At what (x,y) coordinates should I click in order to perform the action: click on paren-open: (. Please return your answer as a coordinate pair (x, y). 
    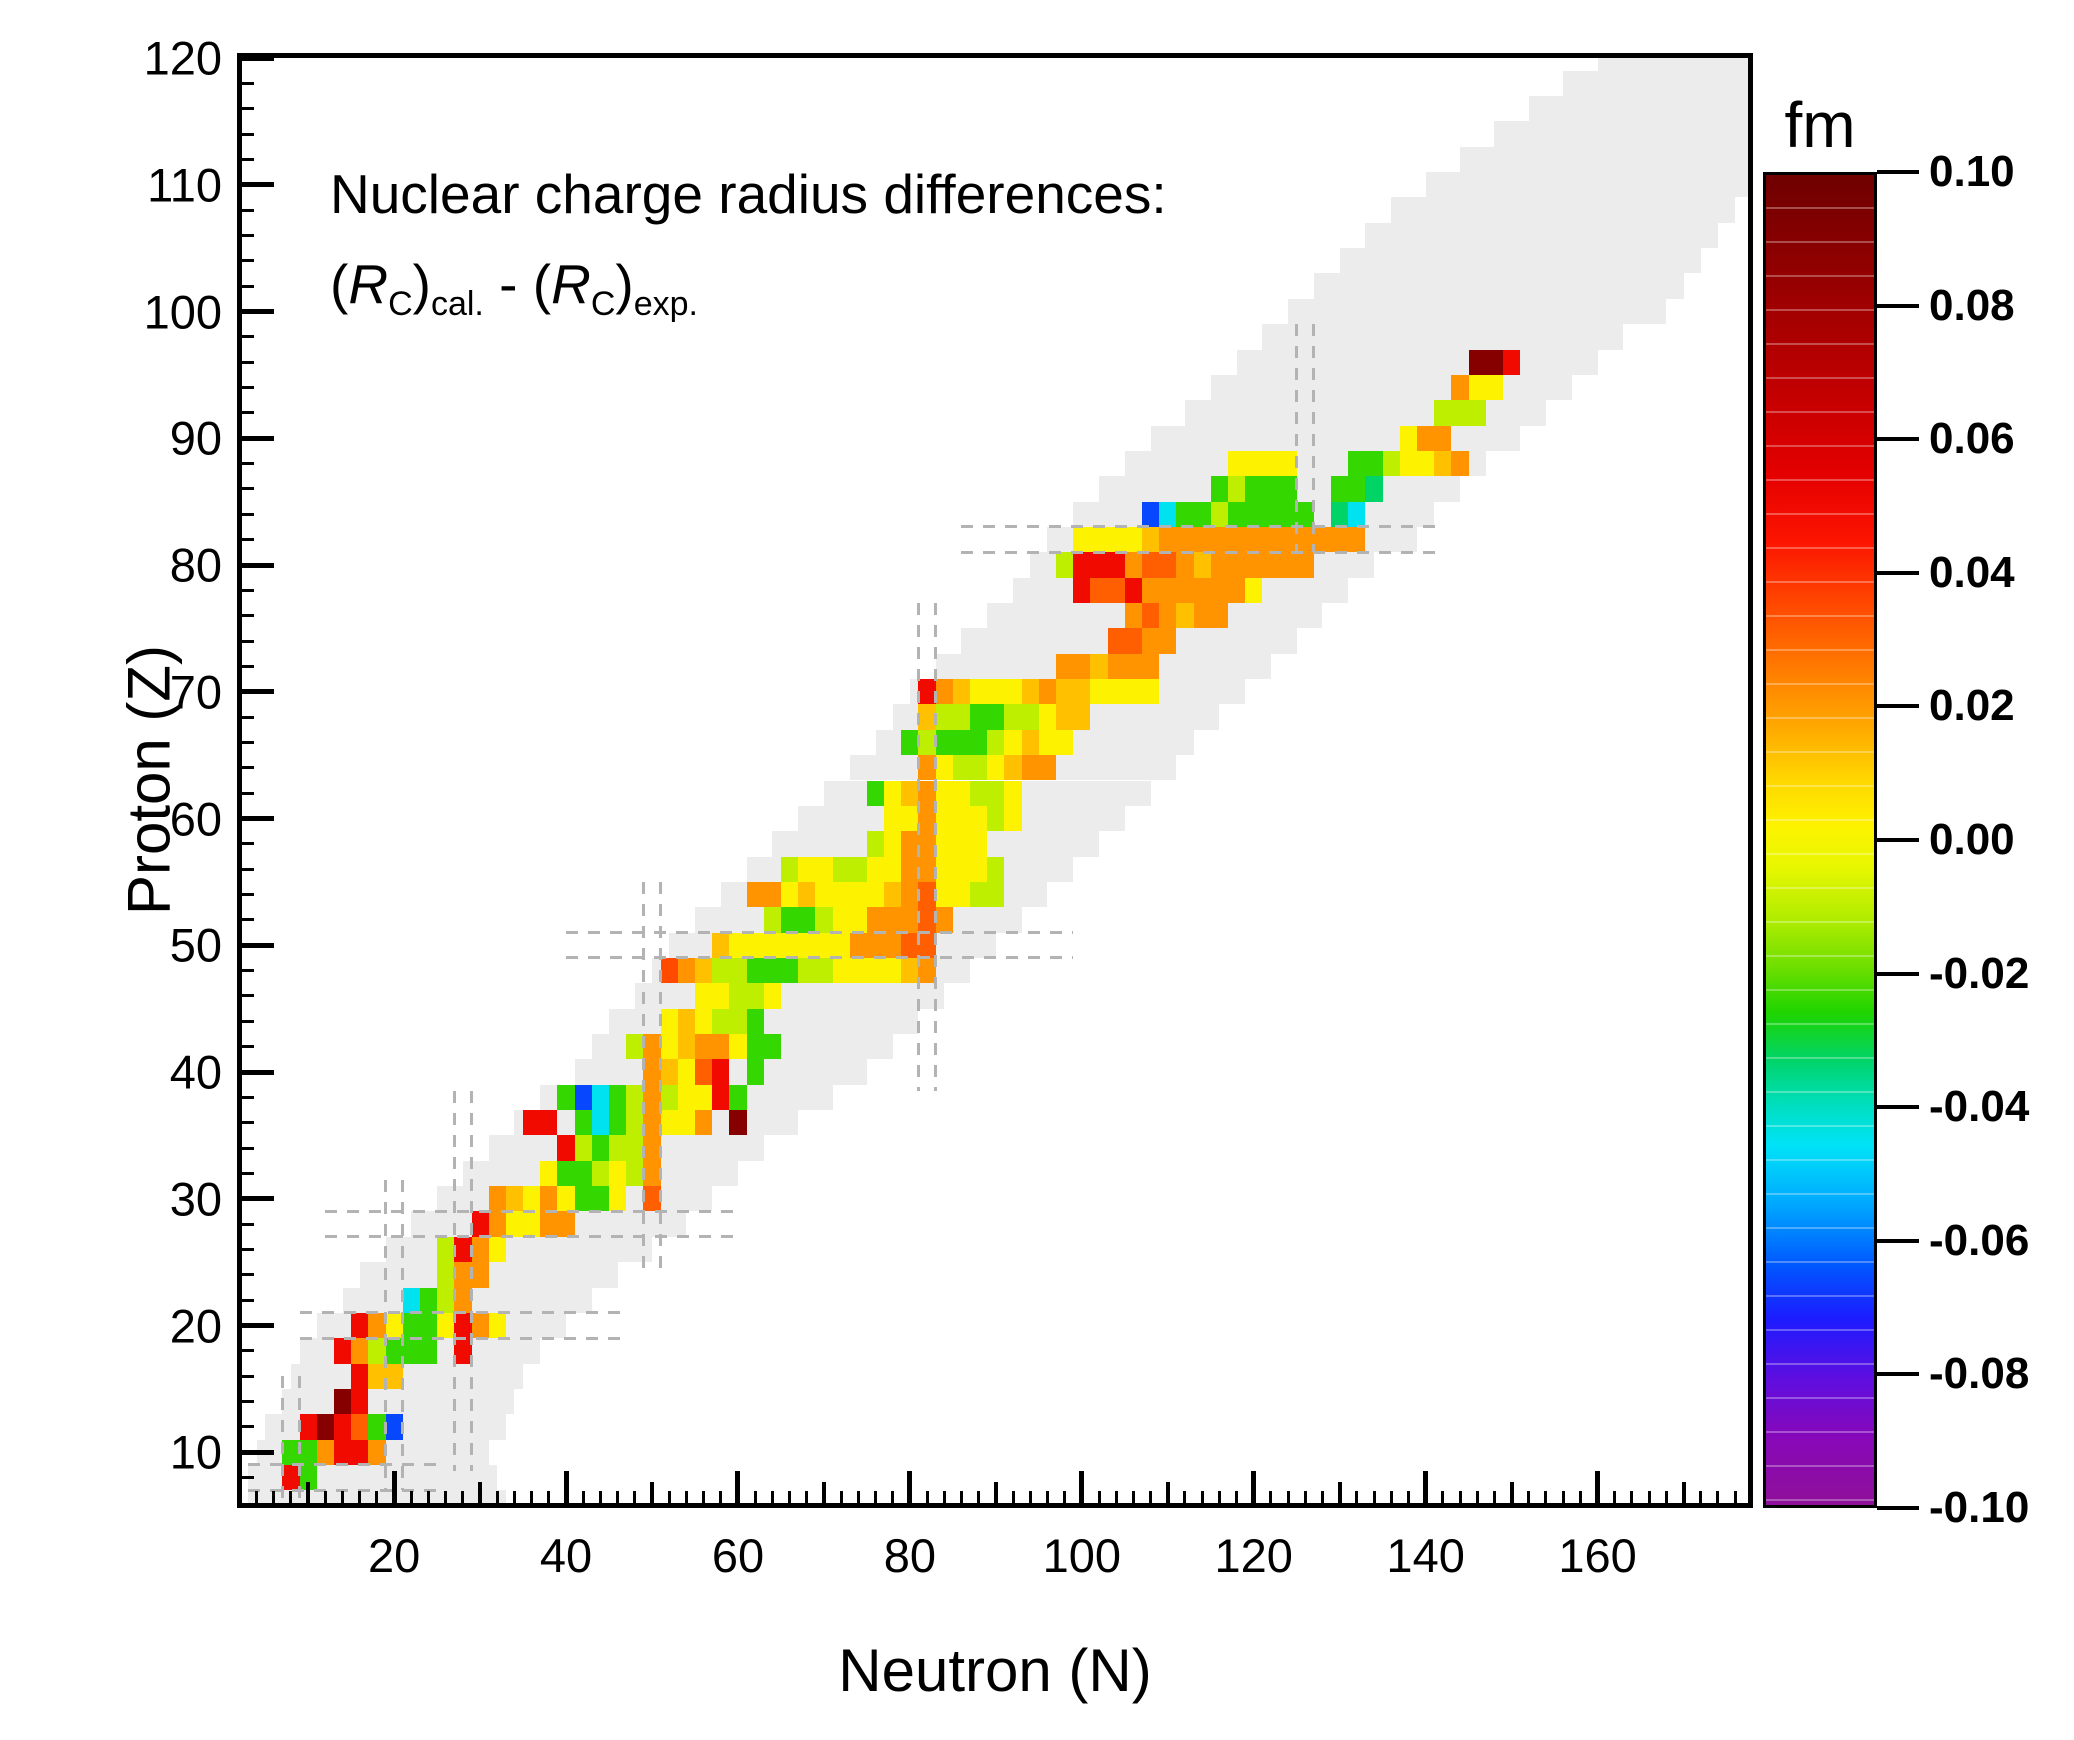
    Looking at the image, I should click on (339, 284).